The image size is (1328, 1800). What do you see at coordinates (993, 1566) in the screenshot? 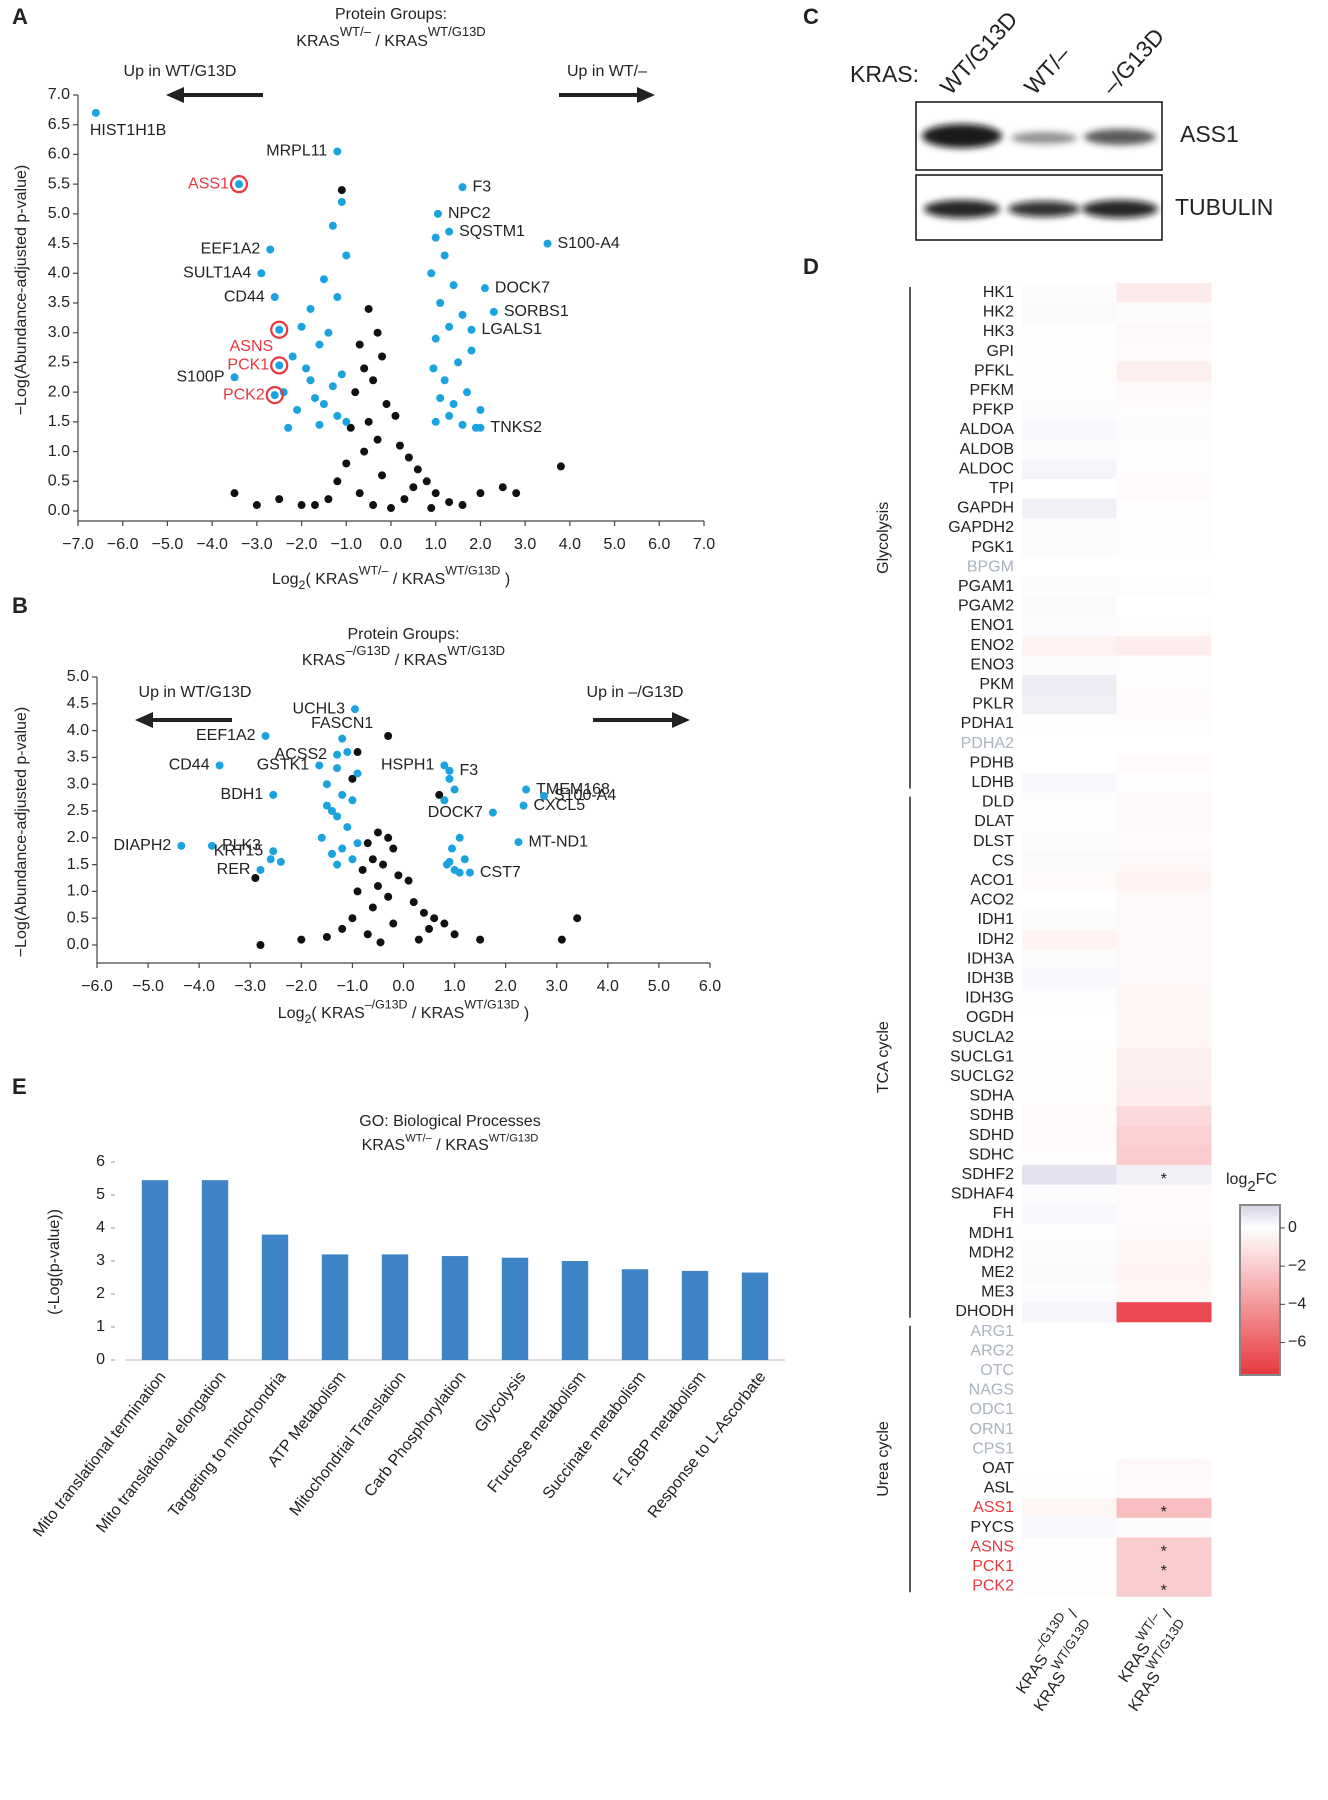
I see `row-label: PCK1` at bounding box center [993, 1566].